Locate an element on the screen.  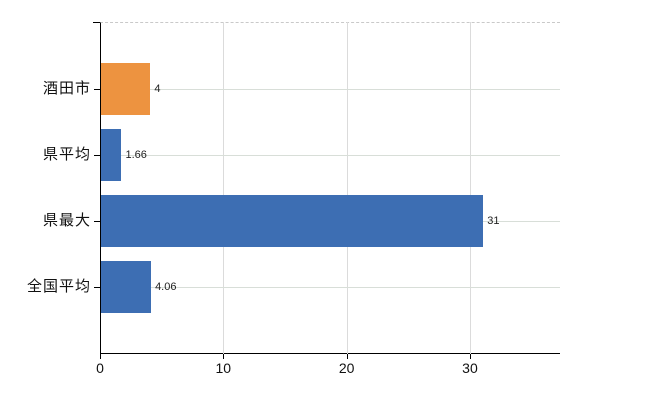
value-label: 4 is located at coordinates (157, 89).